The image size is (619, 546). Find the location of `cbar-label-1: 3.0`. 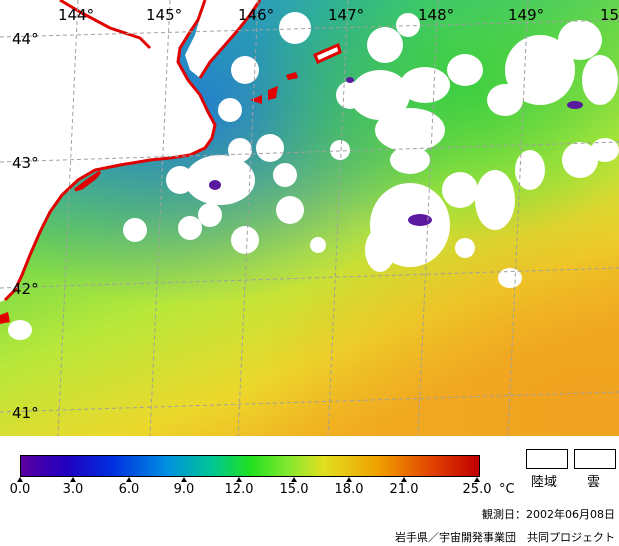

cbar-label-1: 3.0 is located at coordinates (73, 489).